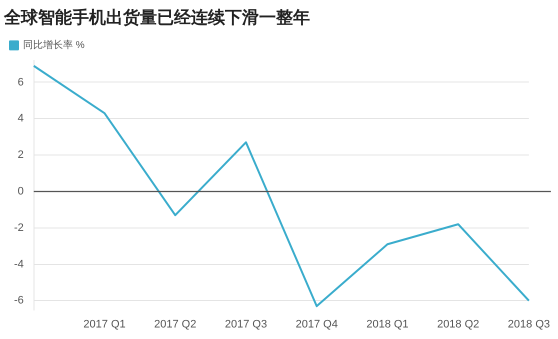 This screenshot has width=558, height=339. I want to click on x-tick-label: 2018 Q3, so click(529, 324).